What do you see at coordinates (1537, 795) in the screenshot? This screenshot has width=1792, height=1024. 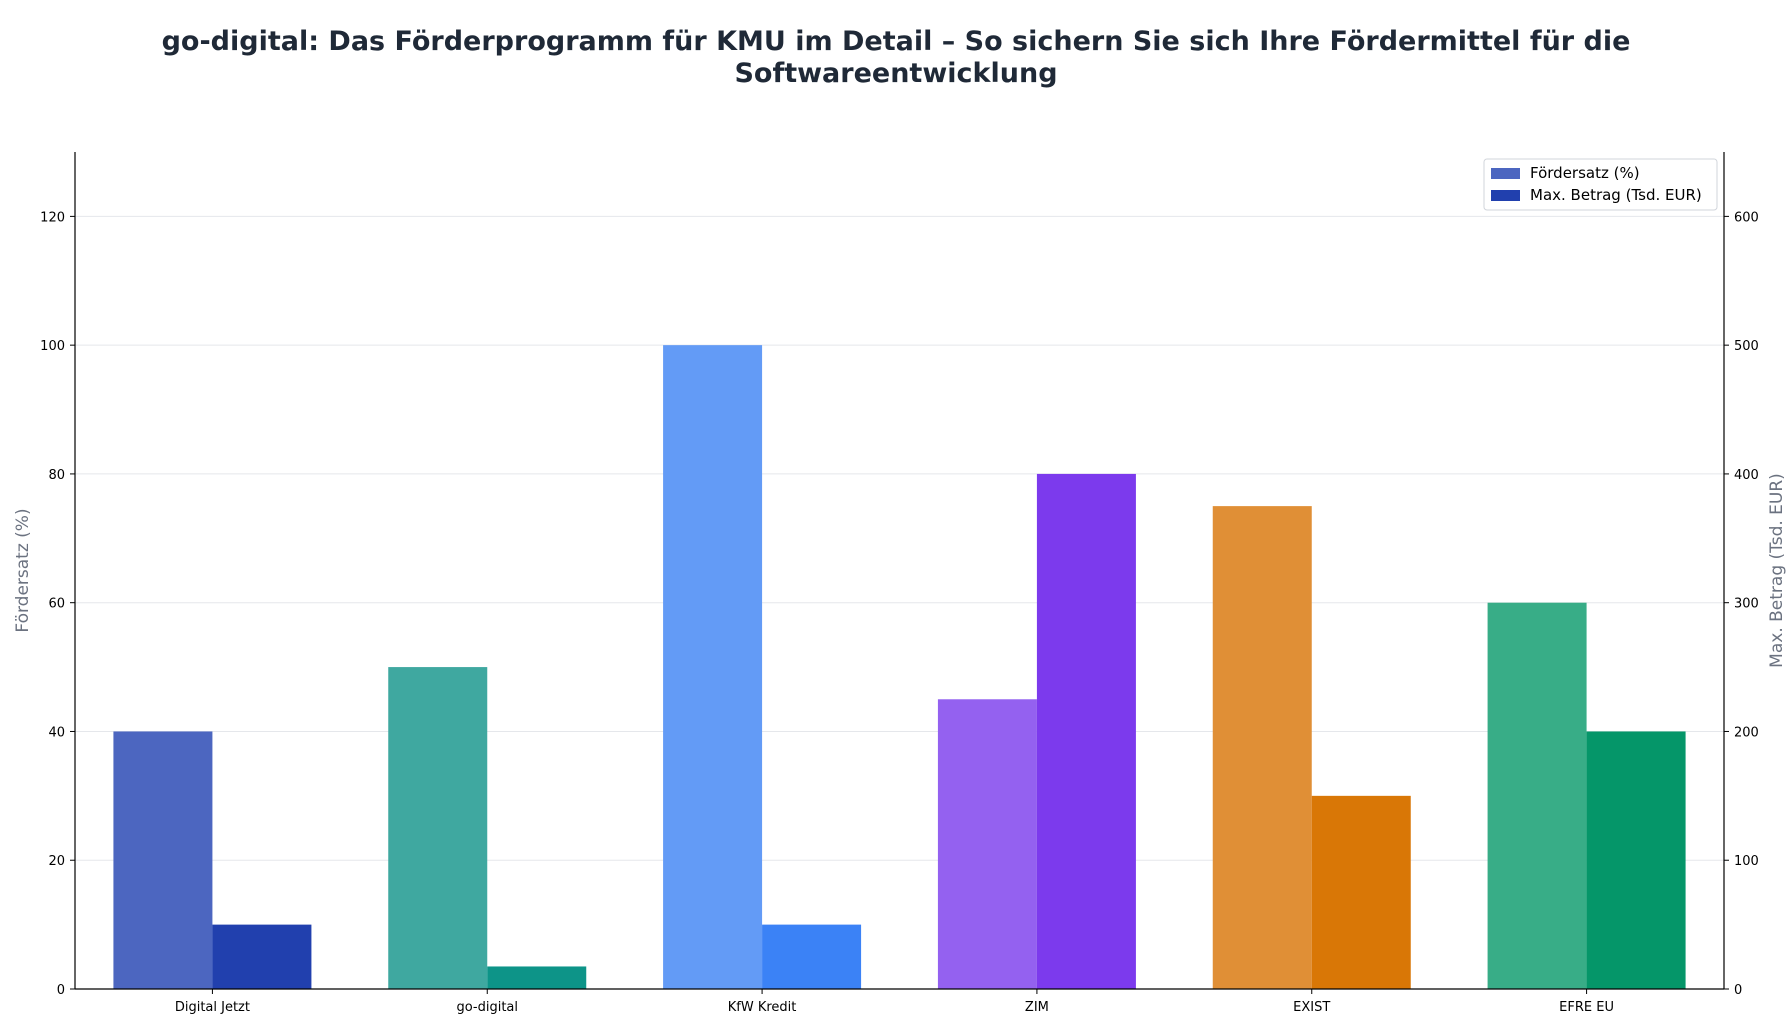 I see `bar-fordersatz-efre-eu` at bounding box center [1537, 795].